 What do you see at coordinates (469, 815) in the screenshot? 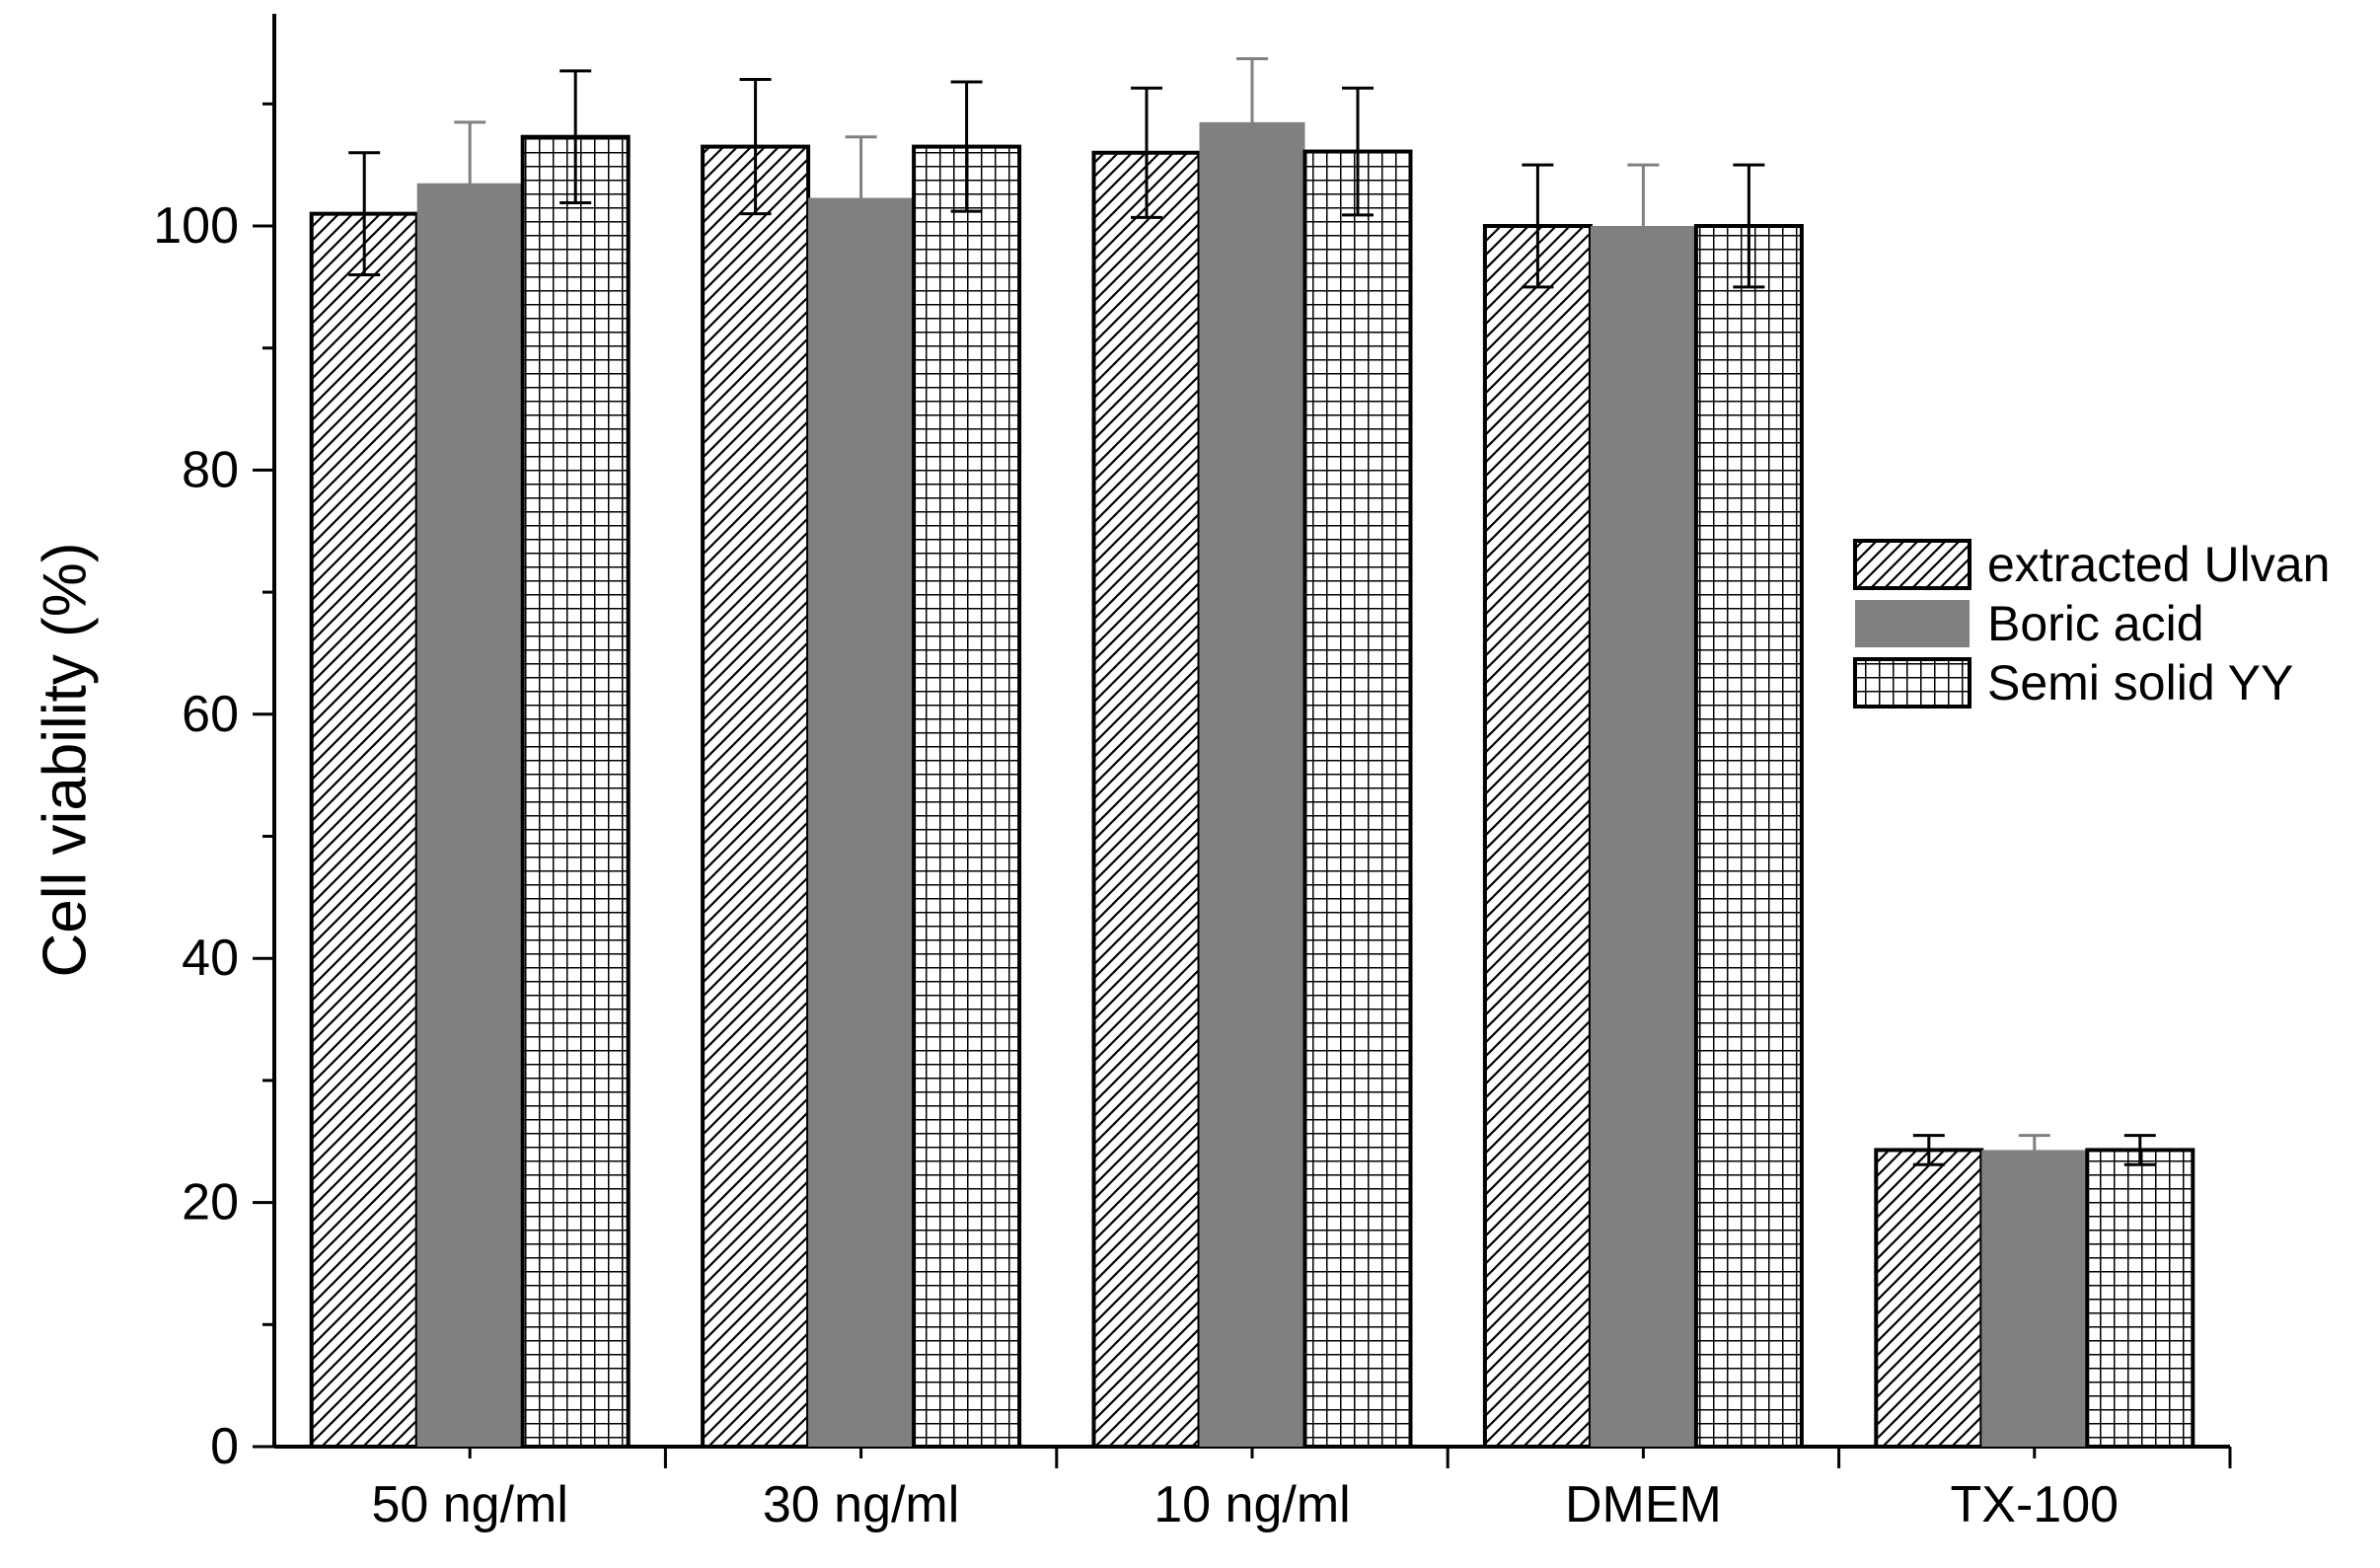
I see `bar-boric-acid-50-ng-ml` at bounding box center [469, 815].